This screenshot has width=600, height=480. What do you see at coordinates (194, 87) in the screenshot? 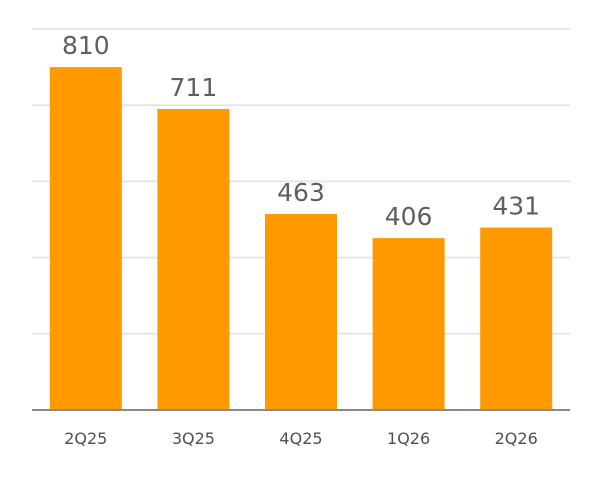
I see `data-label-3Q25: 711` at bounding box center [194, 87].